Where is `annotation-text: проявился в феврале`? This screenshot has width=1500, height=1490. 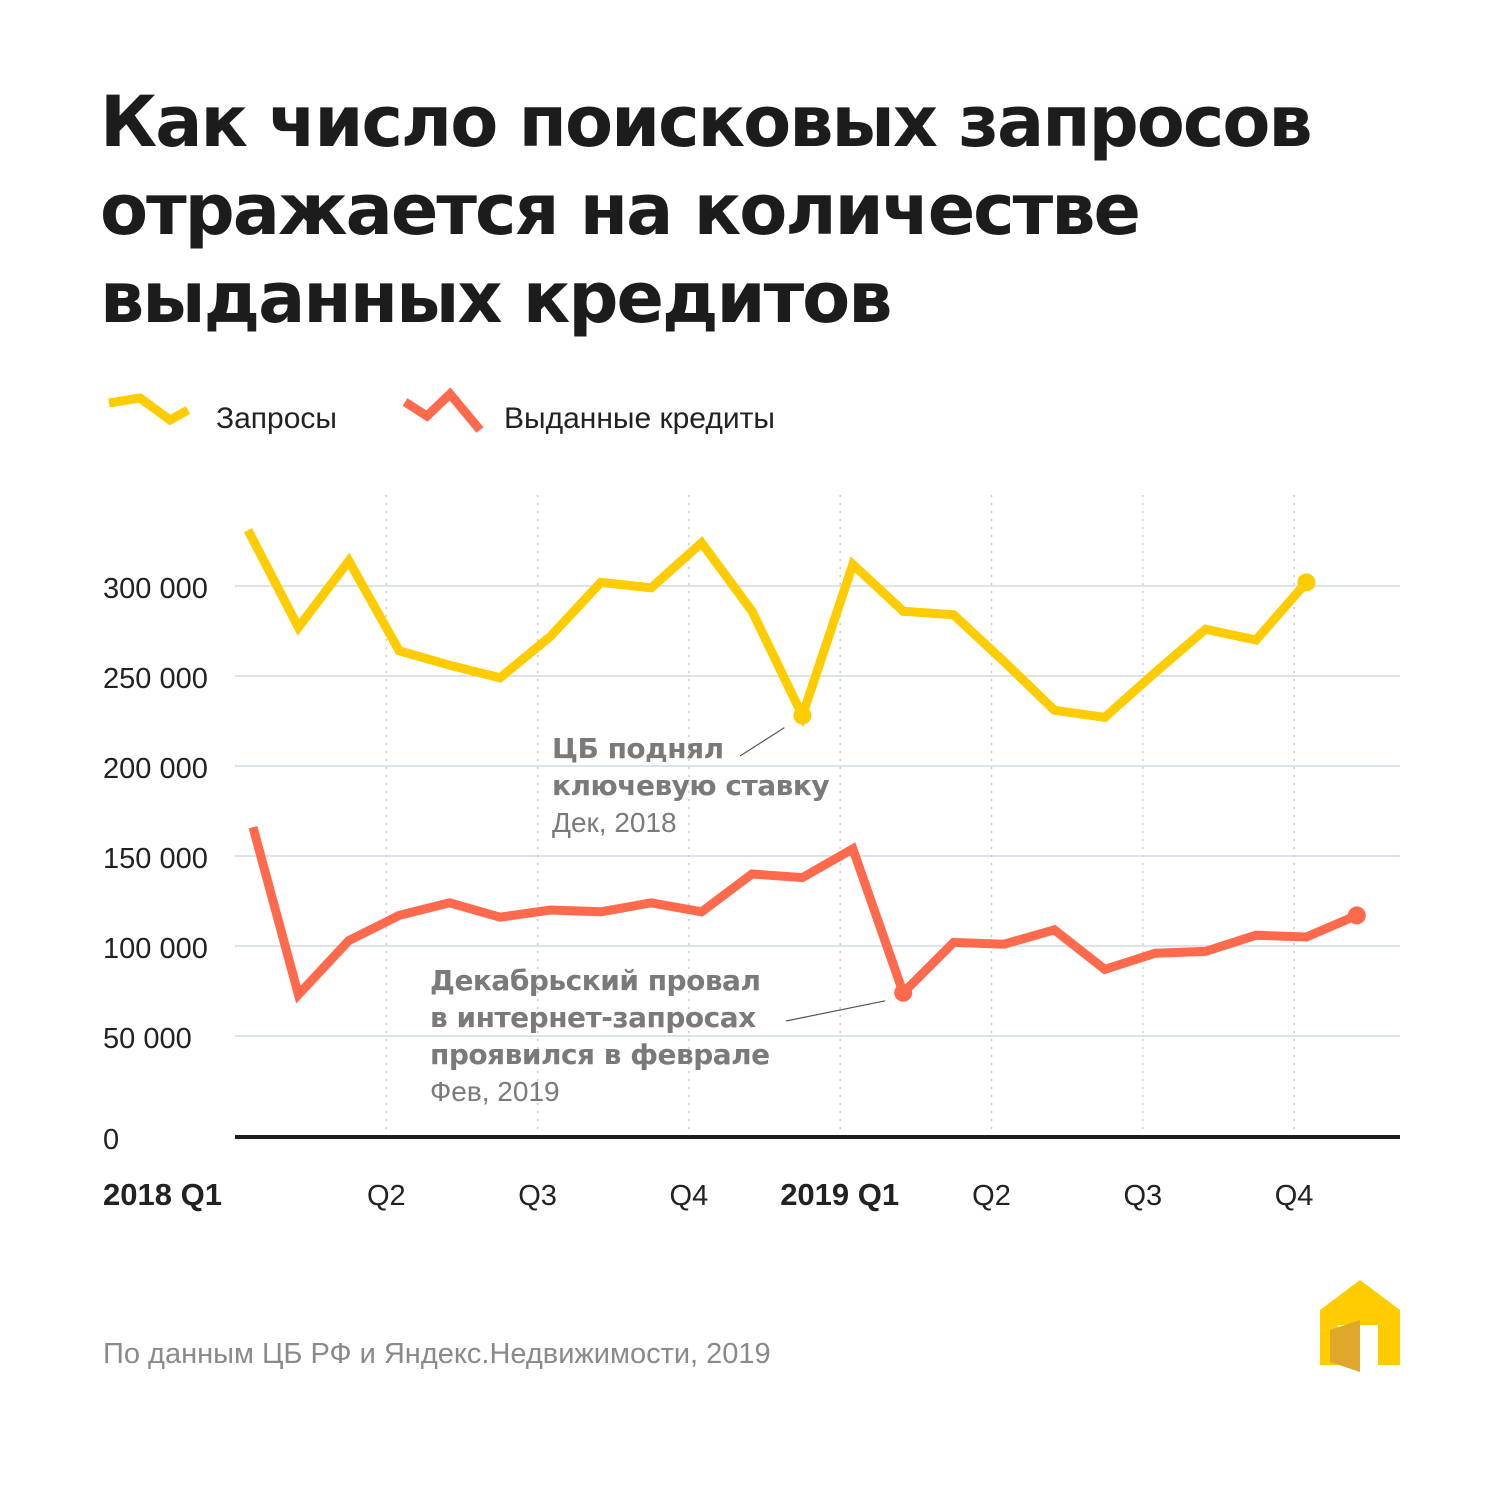
annotation-text: проявился в феврале is located at coordinates (600, 1054).